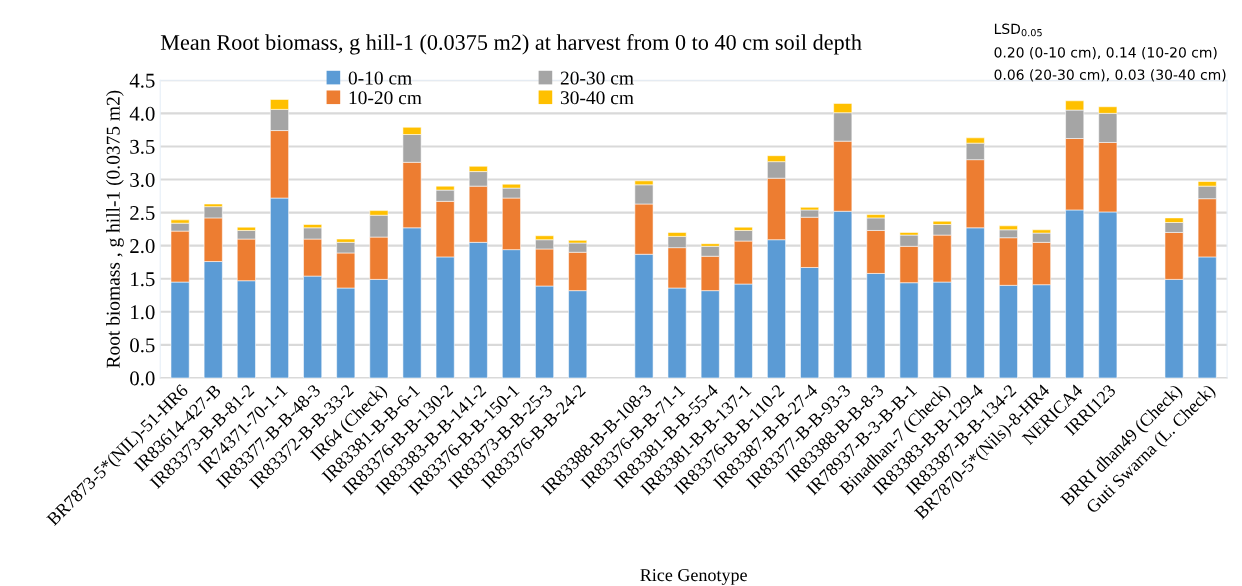  I want to click on y-tick-label: 0.5, so click(142, 345).